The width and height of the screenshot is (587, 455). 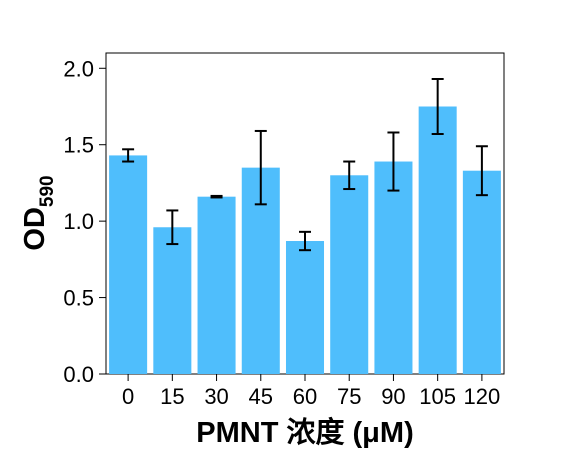 I want to click on y-tick-label: 1.5, so click(x=78, y=145).